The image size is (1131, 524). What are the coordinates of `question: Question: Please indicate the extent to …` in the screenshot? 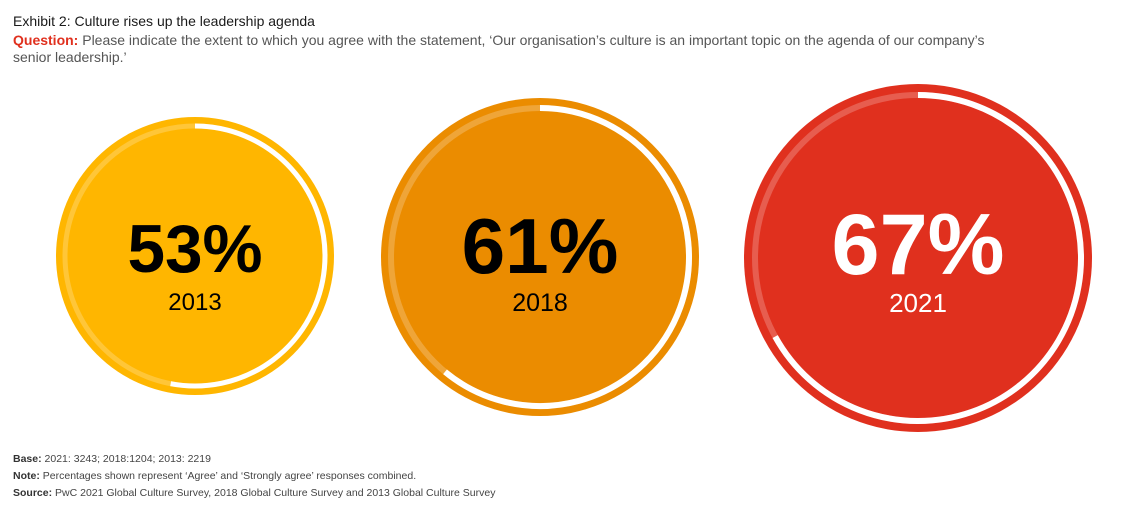 It's located at (503, 49).